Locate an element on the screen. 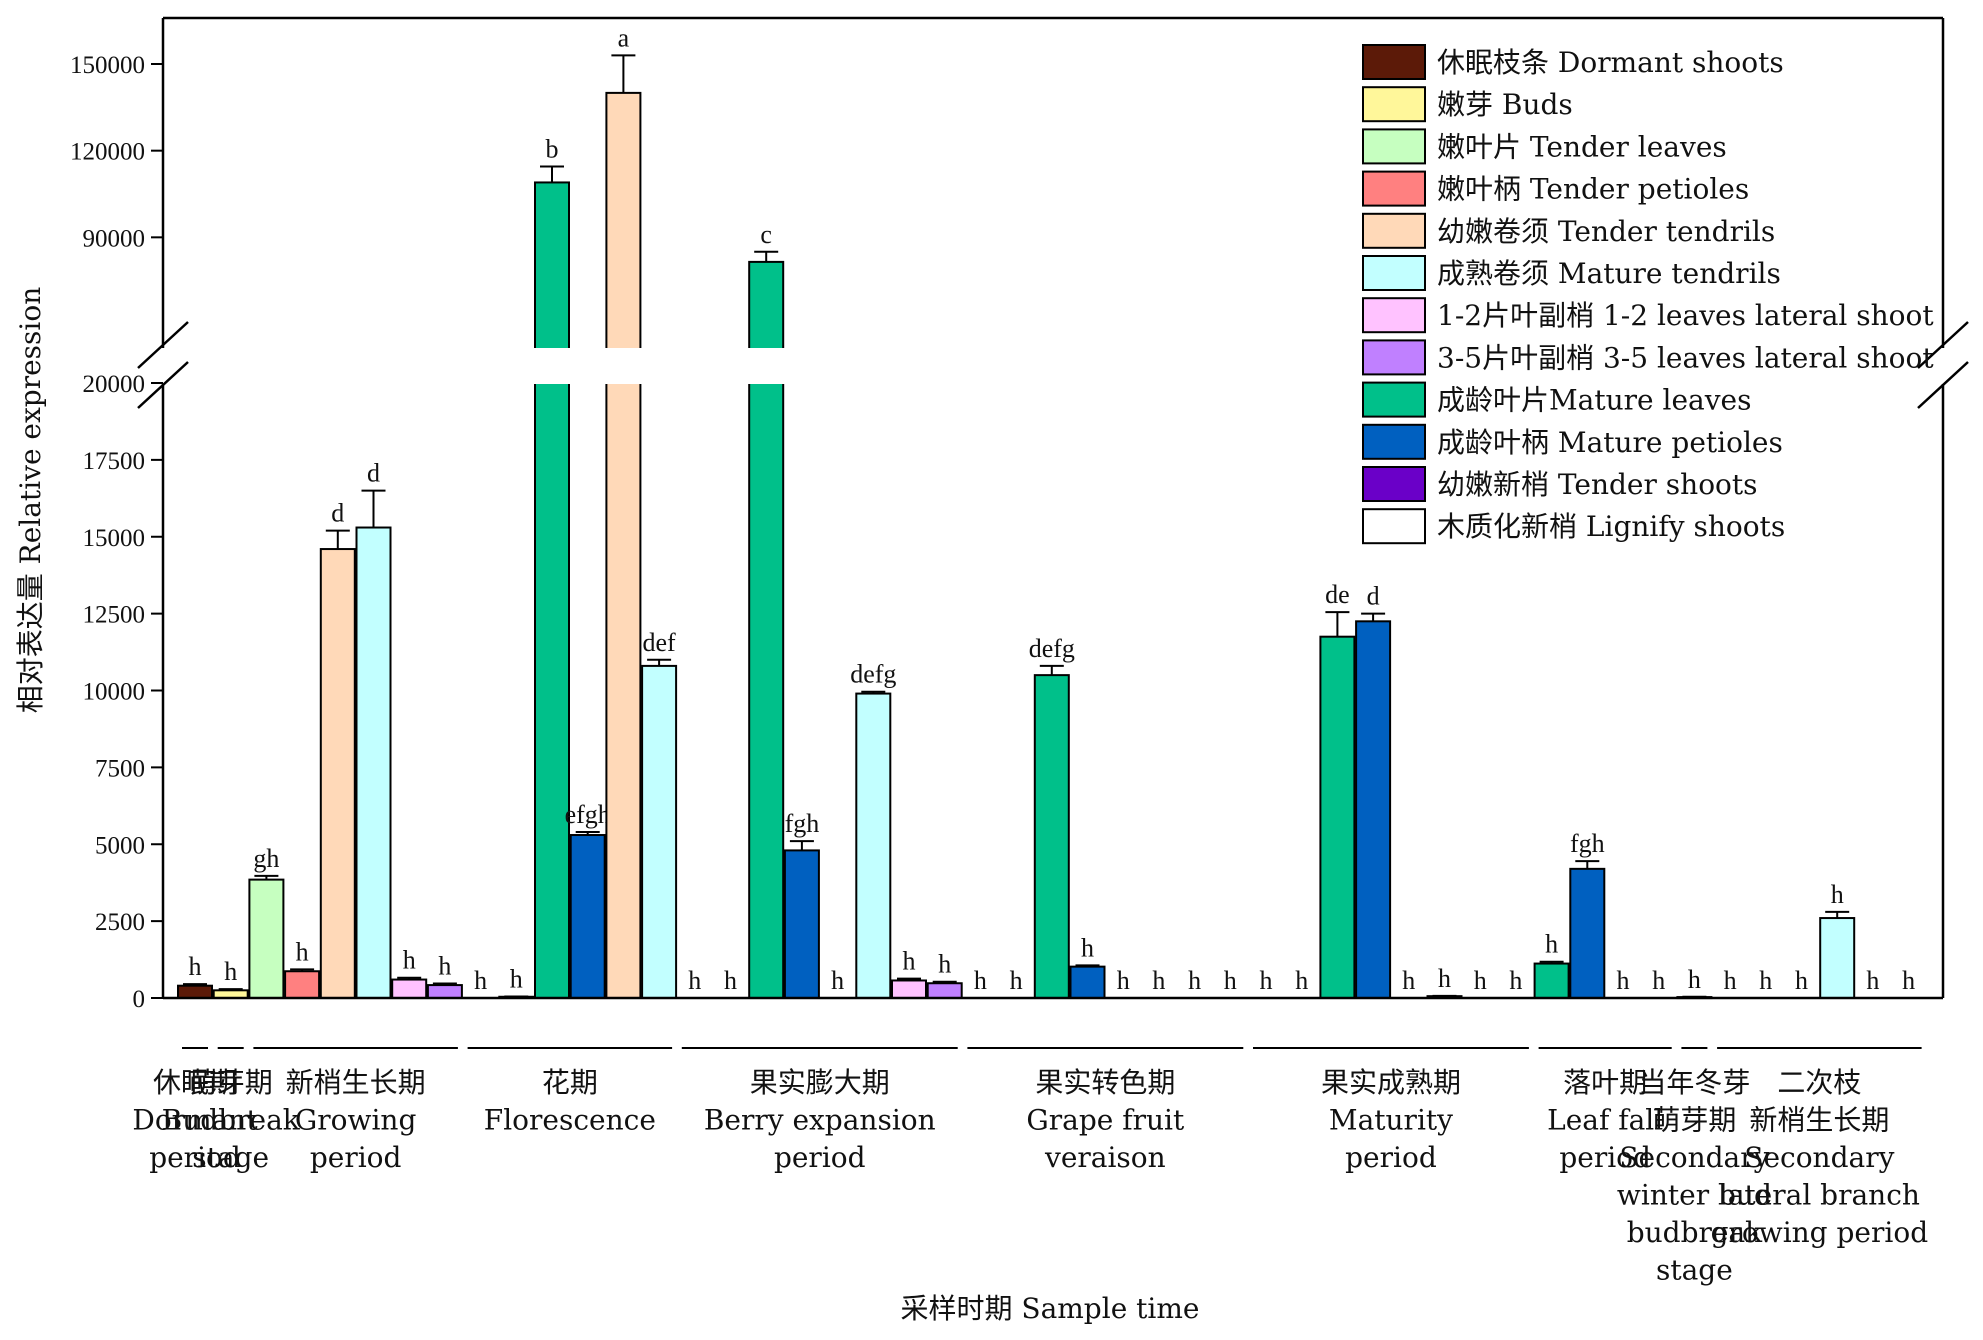 This screenshot has width=1983, height=1340. significance-label: gh is located at coordinates (266, 858).